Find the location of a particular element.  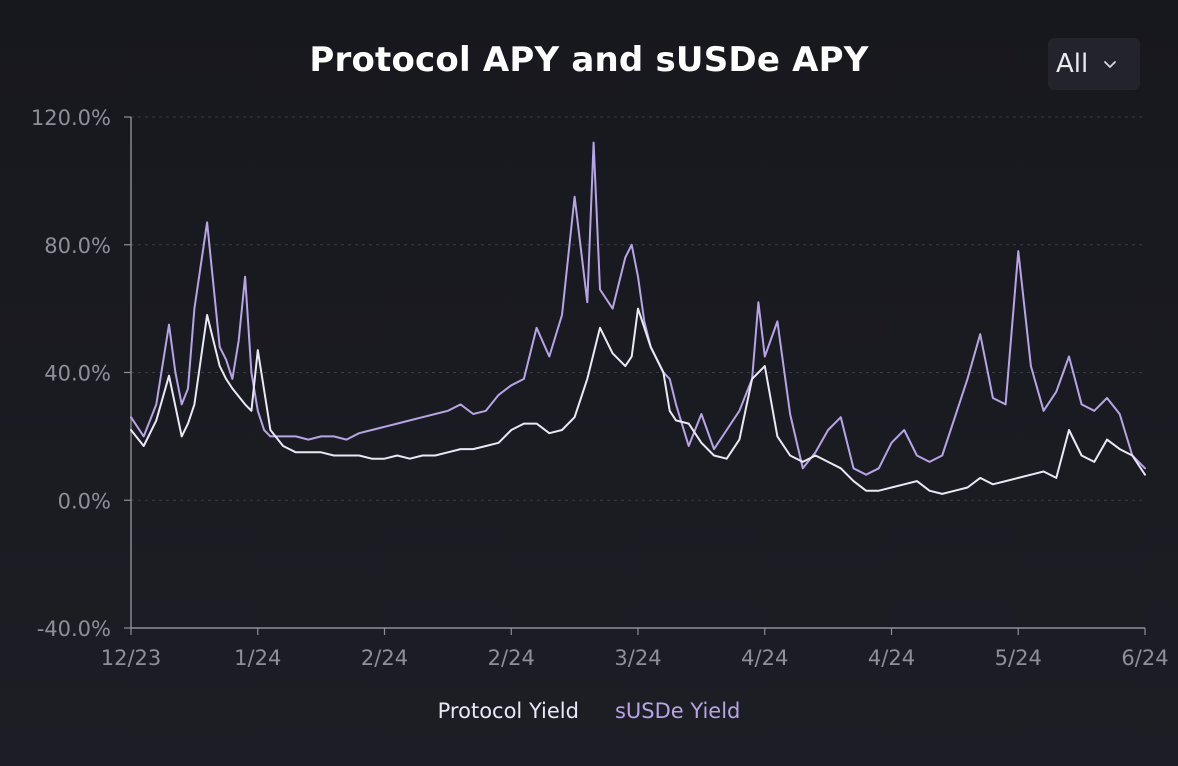

x-tick-label: 5/24 is located at coordinates (1018, 658).